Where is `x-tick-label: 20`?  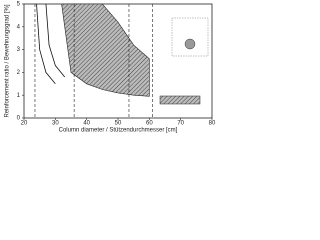
x-tick-label: 20 is located at coordinates (24, 124).